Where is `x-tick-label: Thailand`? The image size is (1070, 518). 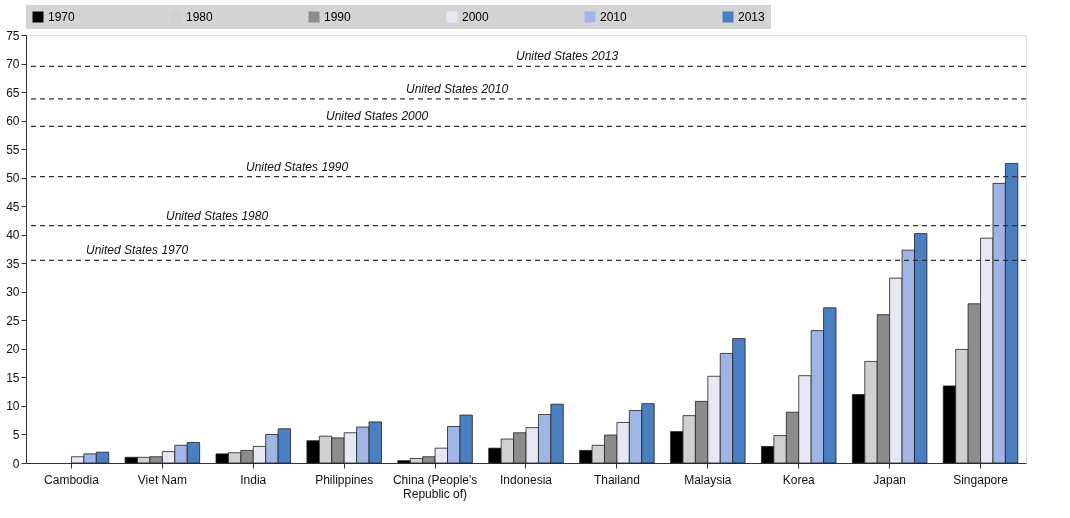
x-tick-label: Thailand is located at coordinates (616, 479).